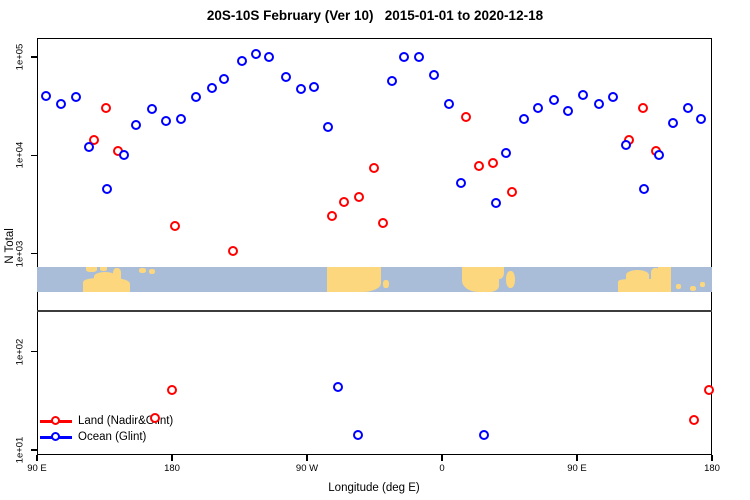  What do you see at coordinates (20, 155) in the screenshot?
I see `y-axis-tick-label: 1e+04` at bounding box center [20, 155].